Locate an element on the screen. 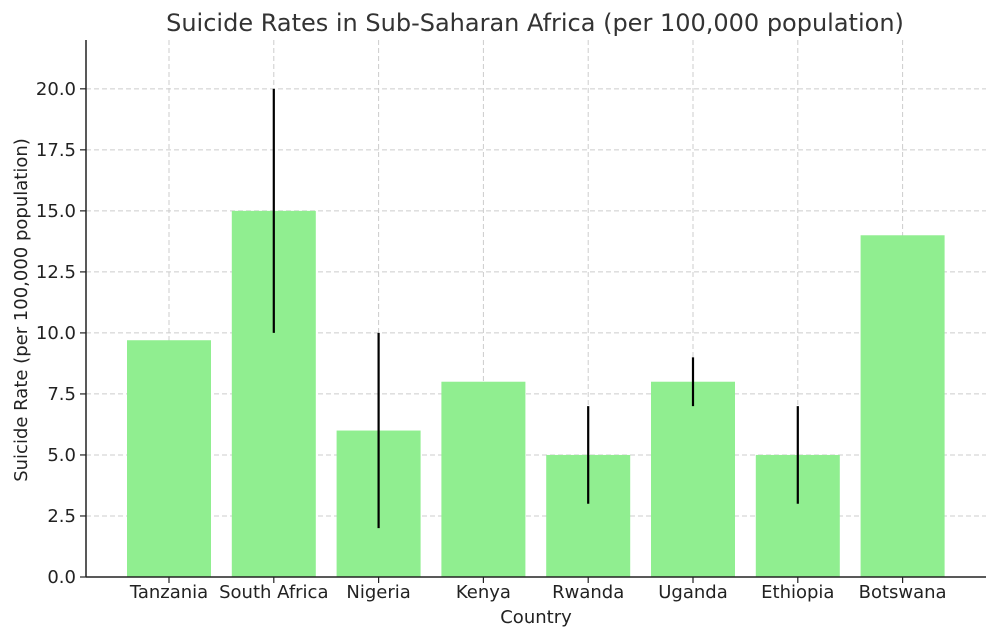 The width and height of the screenshot is (997, 639). y-tick-label: 17.5 is located at coordinates (56, 150).